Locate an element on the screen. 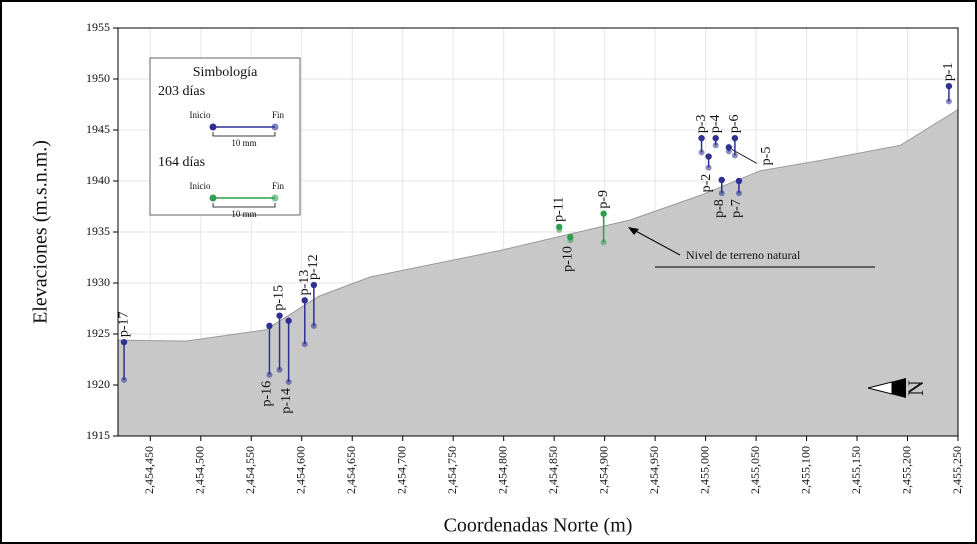  x-tick-label: 2,455,150 is located at coordinates (856, 470).